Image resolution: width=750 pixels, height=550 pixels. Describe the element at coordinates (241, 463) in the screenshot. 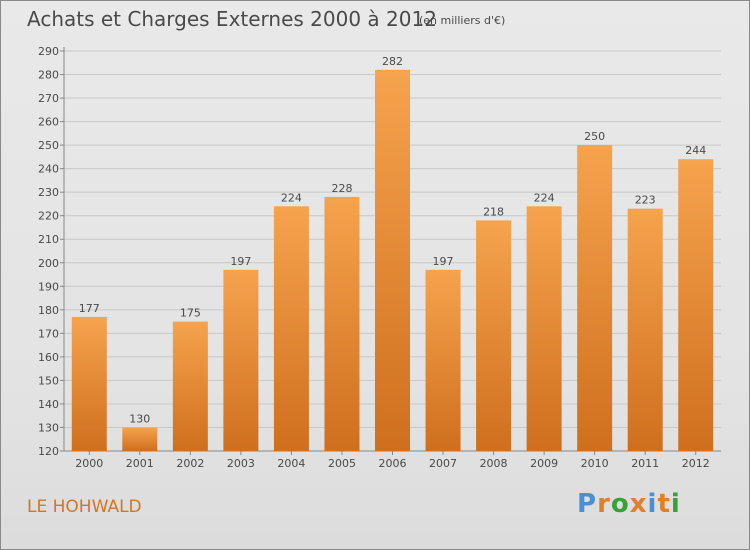

I see `x-tick-label: 2003` at that location.